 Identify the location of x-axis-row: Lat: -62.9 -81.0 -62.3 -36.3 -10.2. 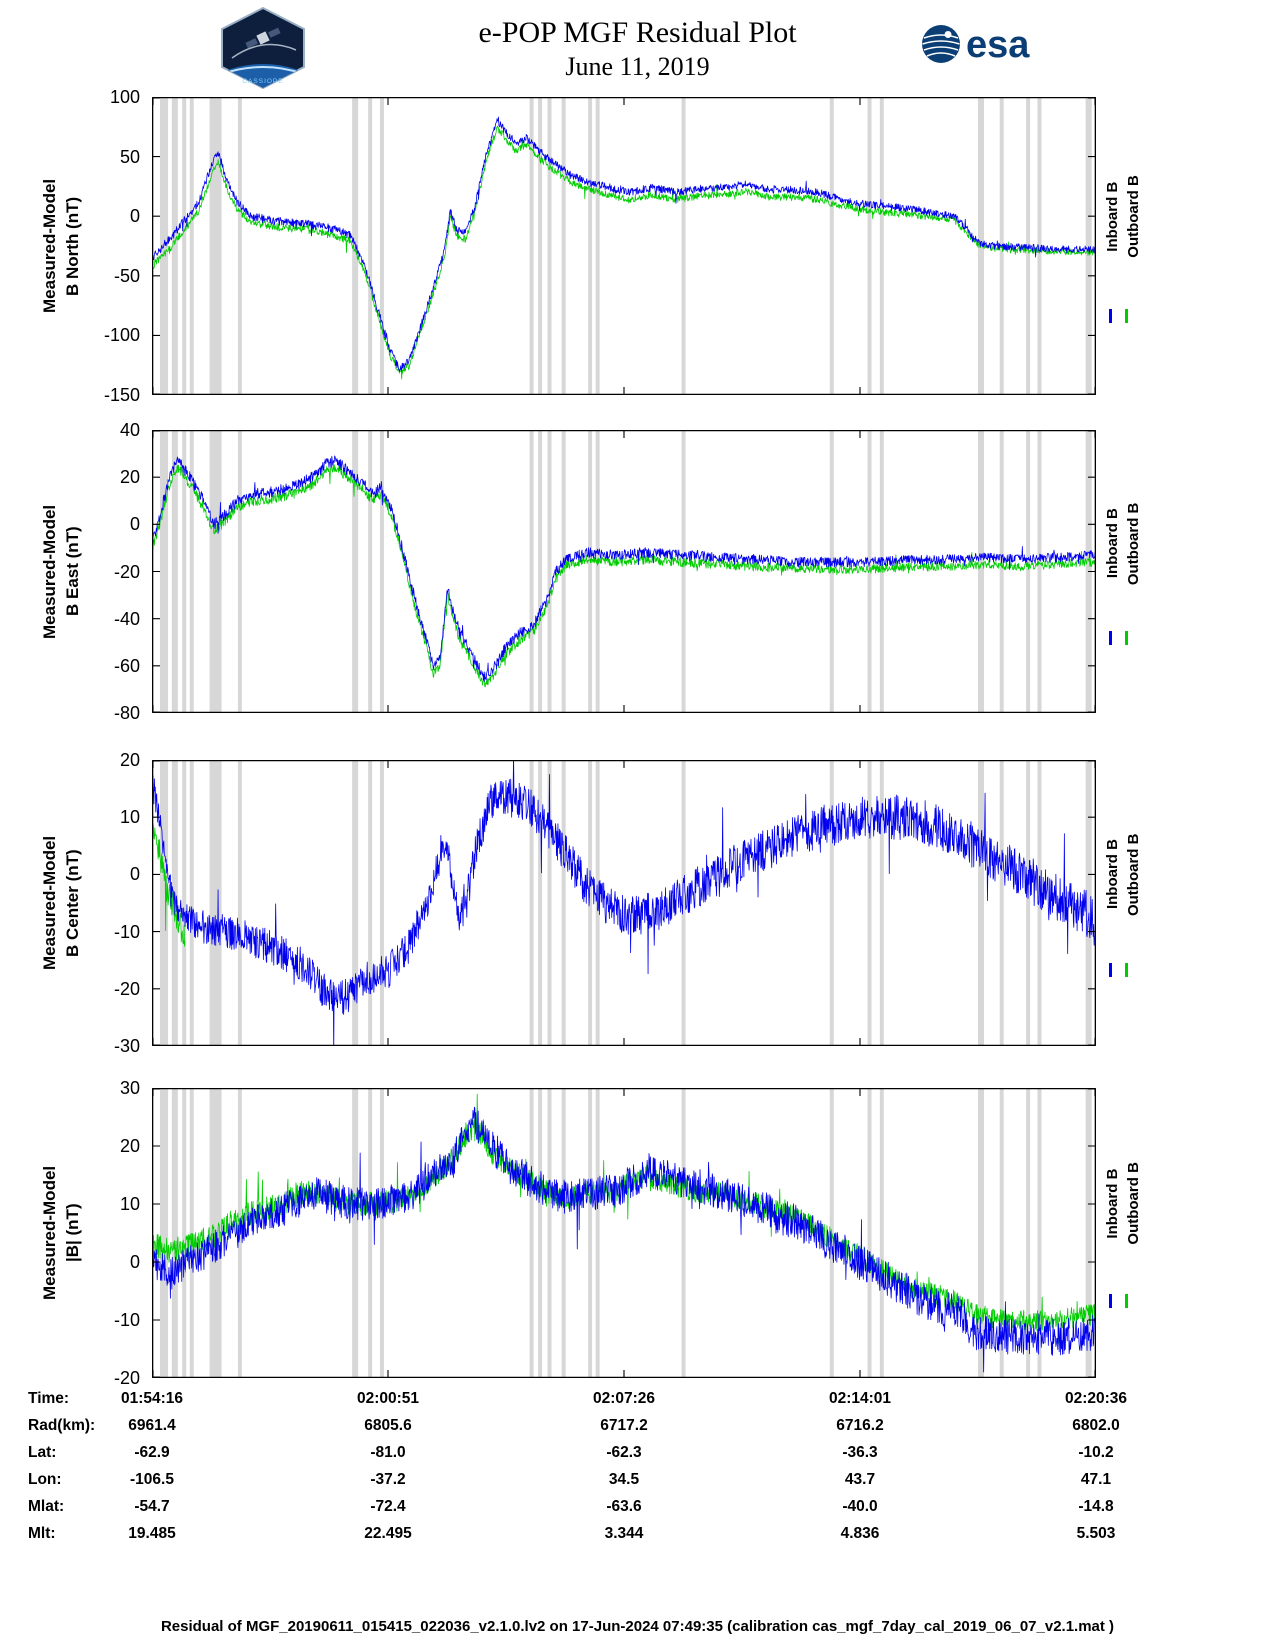
(637, 1457).